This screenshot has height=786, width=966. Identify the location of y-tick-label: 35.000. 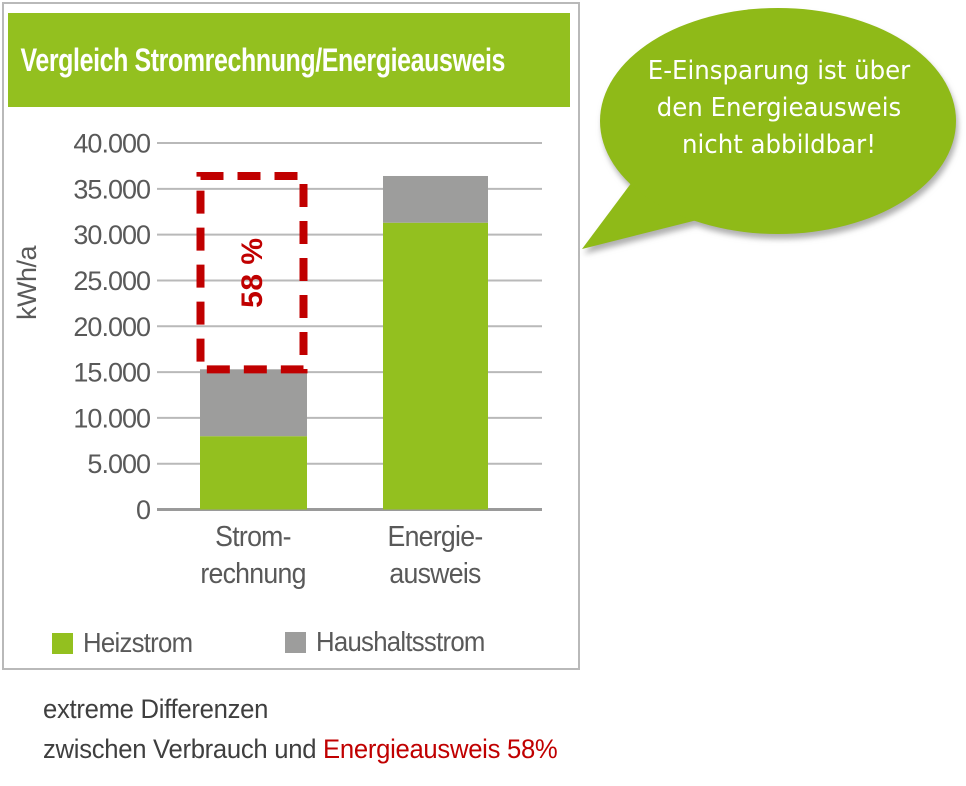
(111, 189).